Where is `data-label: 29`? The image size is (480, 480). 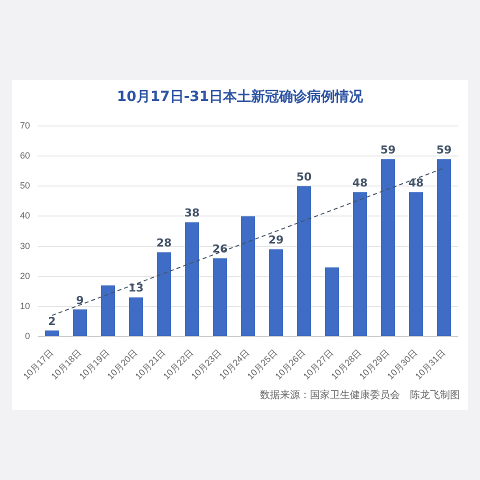 data-label: 29 is located at coordinates (276, 240).